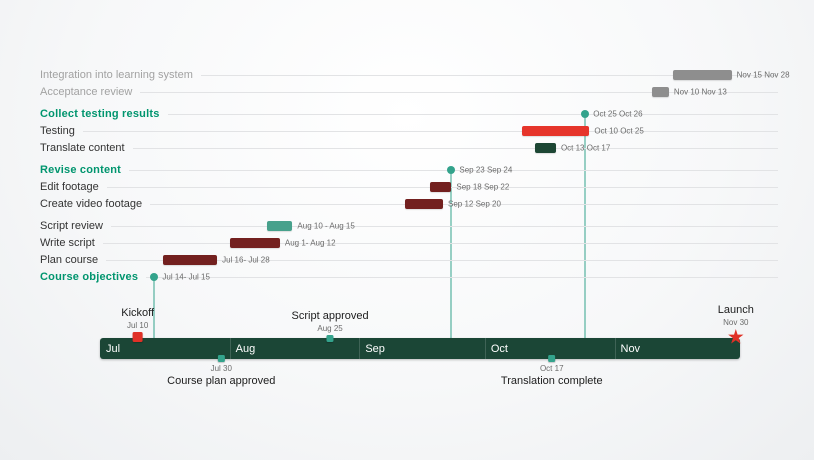  I want to click on date-range-label: Nov 15 Nov 28, so click(763, 75).